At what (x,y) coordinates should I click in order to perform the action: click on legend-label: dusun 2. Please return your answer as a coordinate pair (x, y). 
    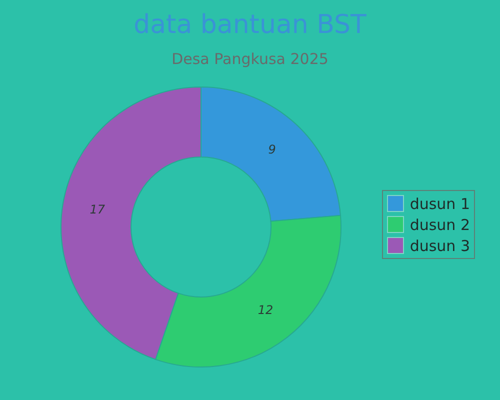
    Looking at the image, I should click on (440, 225).